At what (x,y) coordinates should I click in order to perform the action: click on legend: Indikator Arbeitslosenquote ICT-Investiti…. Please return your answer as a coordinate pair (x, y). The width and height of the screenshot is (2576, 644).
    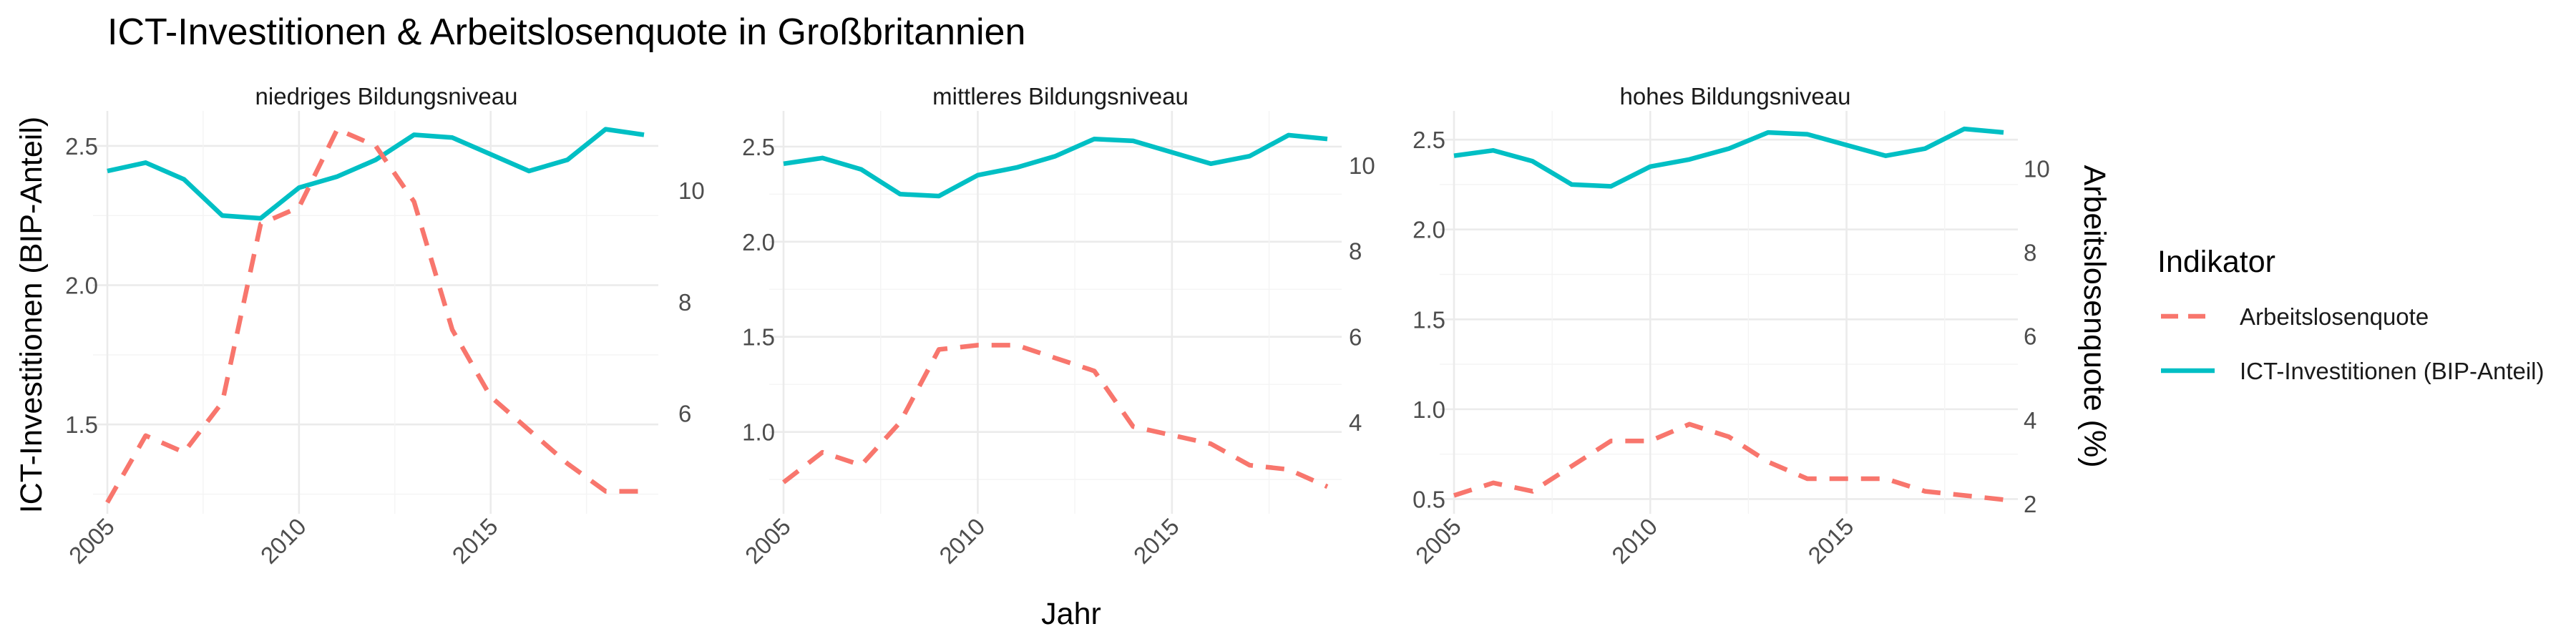
    Looking at the image, I should click on (2351, 314).